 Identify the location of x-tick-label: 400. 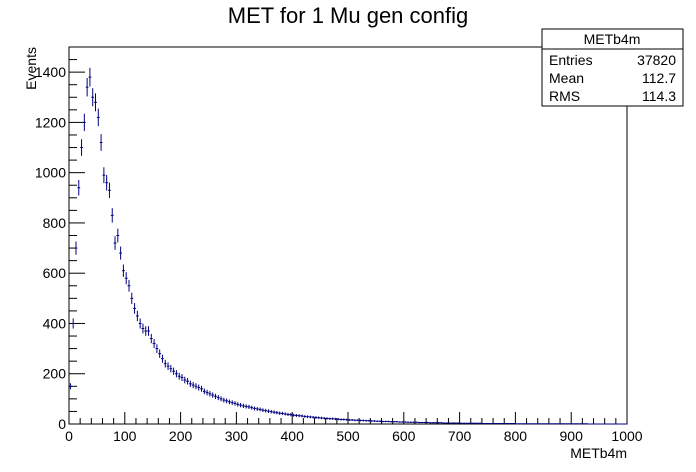
(293, 436).